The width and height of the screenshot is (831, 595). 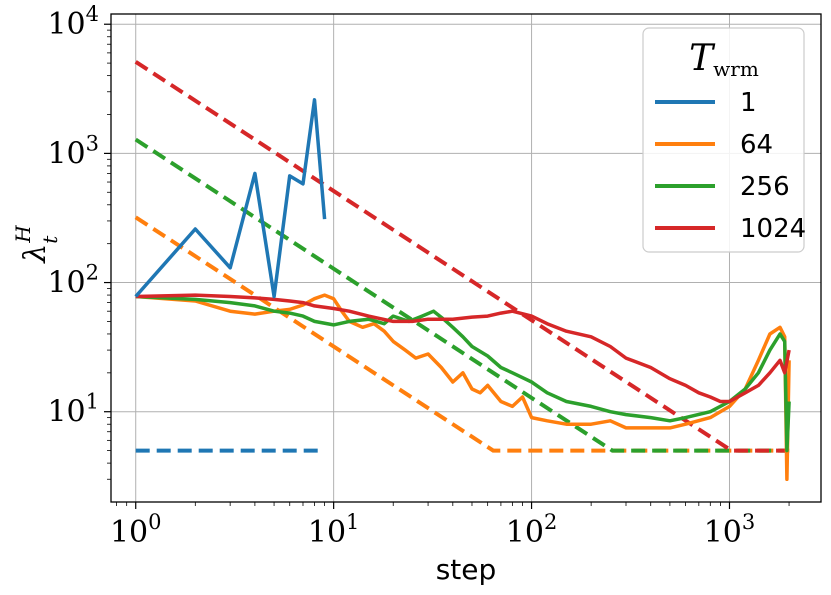 What do you see at coordinates (73, 410) in the screenshot?
I see `y-tick-label: 10¹` at bounding box center [73, 410].